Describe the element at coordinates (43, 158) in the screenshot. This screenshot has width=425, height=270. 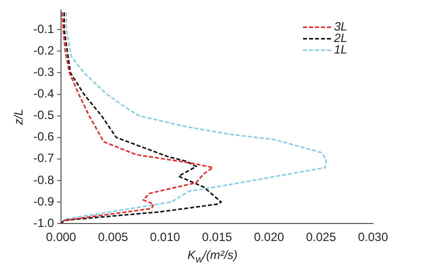
I see `y-tick-label: -0.7` at that location.